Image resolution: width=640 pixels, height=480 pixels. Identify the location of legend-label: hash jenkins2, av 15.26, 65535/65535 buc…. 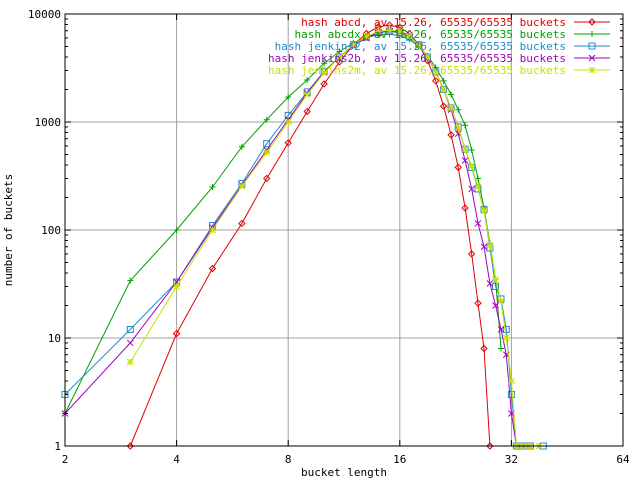
(420, 46).